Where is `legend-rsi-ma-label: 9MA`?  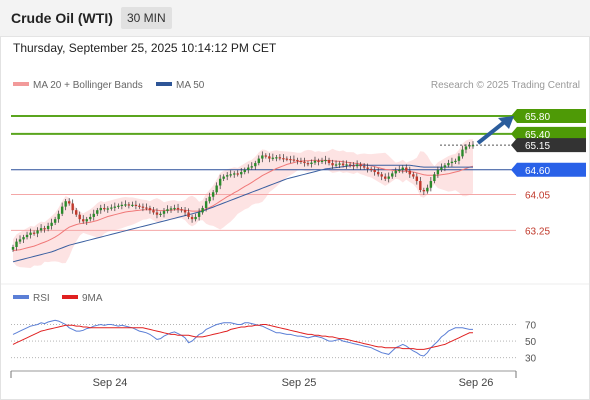
legend-rsi-ma-label: 9MA is located at coordinates (92, 298).